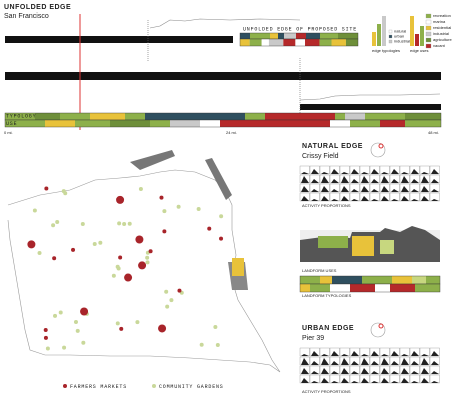 The width and height of the screenshot is (458, 400). What do you see at coordinates (419, 50) in the screenshot?
I see `legend-caption: edge uses` at bounding box center [419, 50].